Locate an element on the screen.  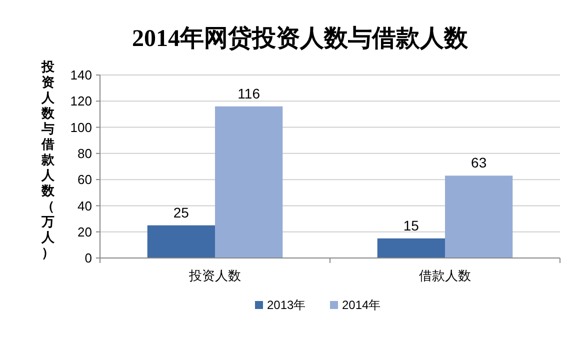
x-tick-label: 借款人数 is located at coordinates (445, 275).